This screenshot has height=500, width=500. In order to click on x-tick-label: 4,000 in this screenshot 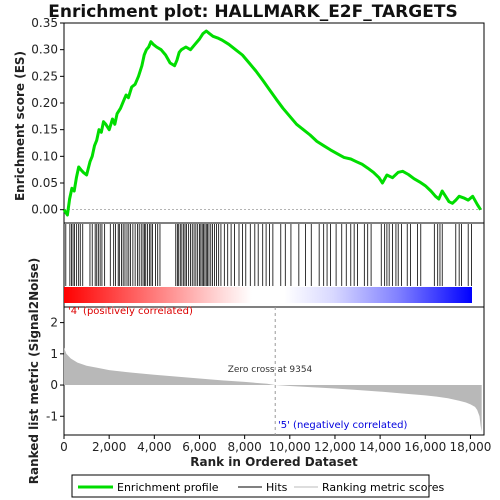, I will do `click(154, 447)`.